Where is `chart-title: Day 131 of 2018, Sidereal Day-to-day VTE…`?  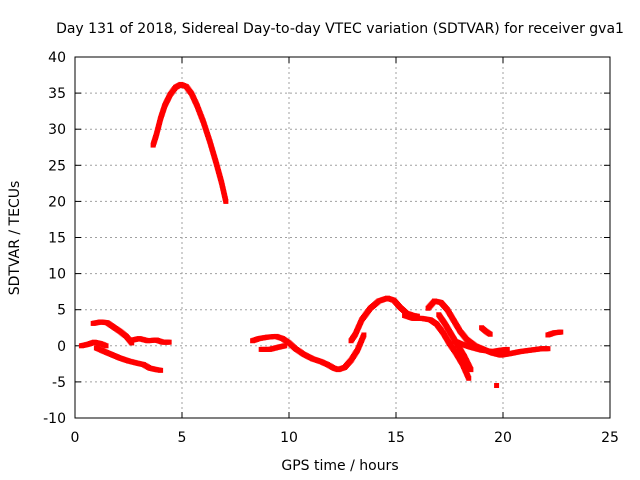
chart-title: Day 131 of 2018, Sidereal Day-to-day VTE… is located at coordinates (340, 29).